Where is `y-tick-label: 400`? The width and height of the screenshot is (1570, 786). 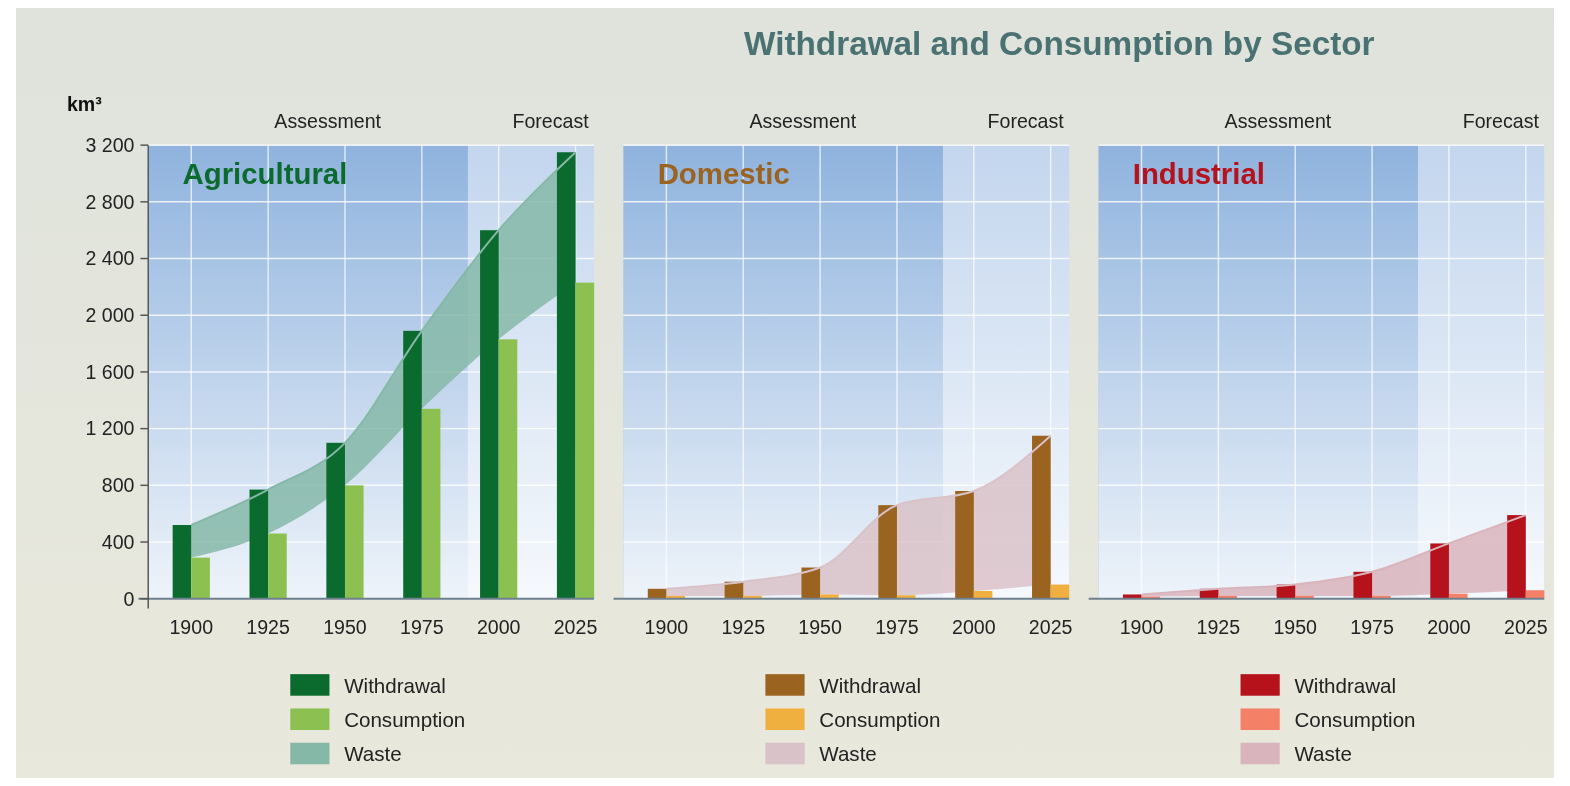
y-tick-label: 400 is located at coordinates (118, 541).